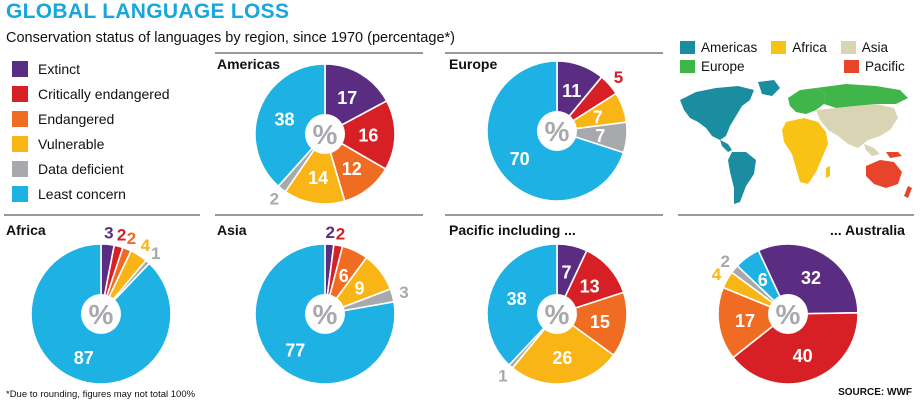  What do you see at coordinates (755, 66) in the screenshot?
I see `map-legend-europe: Europe` at bounding box center [755, 66].